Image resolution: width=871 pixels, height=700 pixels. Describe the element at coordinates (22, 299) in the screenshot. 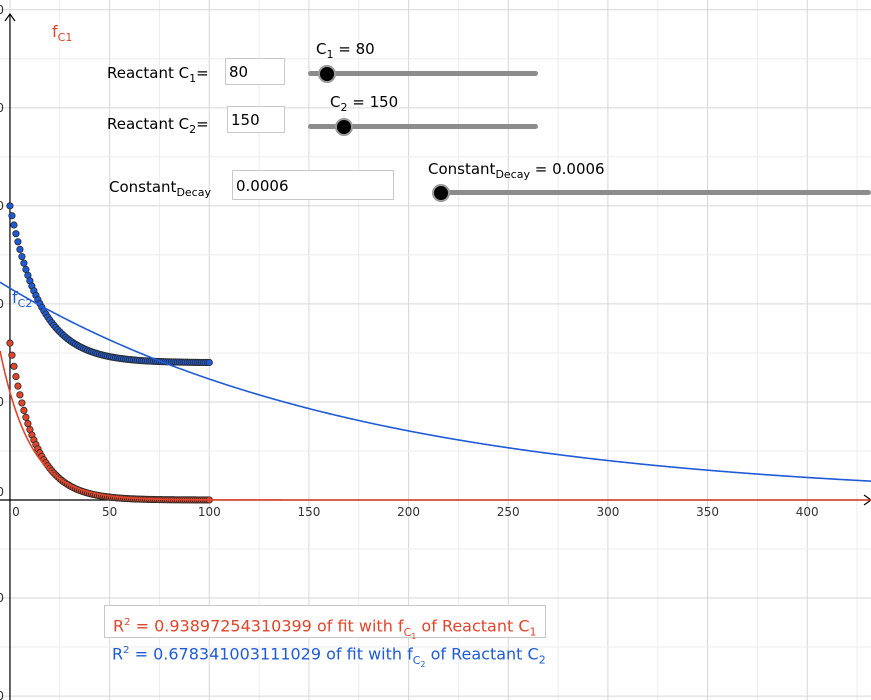

I see `fc2-label: fC2` at that location.